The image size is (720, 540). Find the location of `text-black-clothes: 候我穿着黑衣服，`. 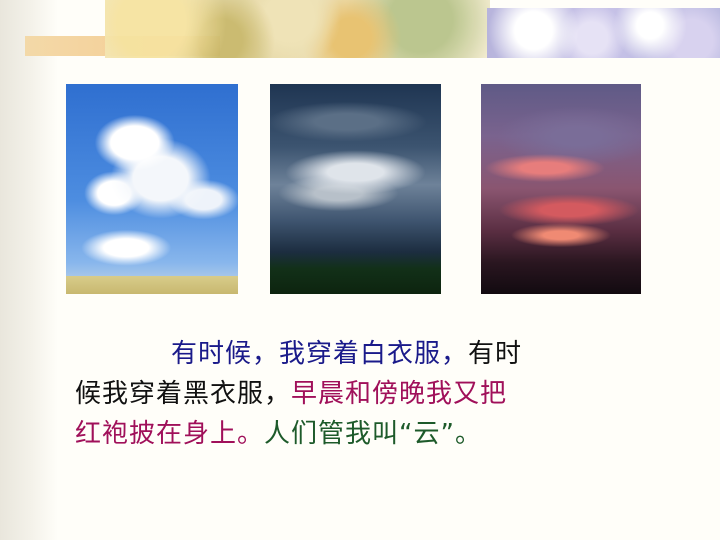

text-black-clothes: 候我穿着黑衣服， is located at coordinates (183, 394).